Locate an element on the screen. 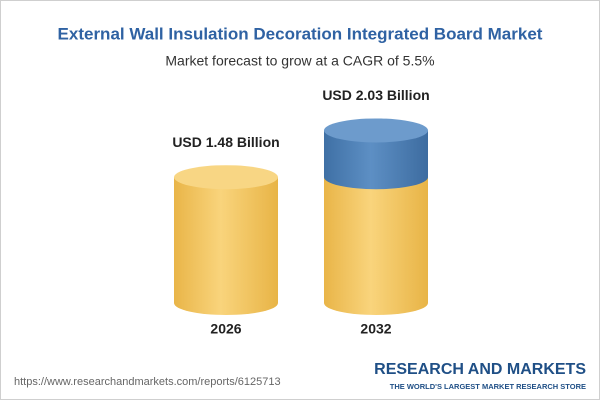  brand: RESEARCH AND MARKETS is located at coordinates (480, 369).